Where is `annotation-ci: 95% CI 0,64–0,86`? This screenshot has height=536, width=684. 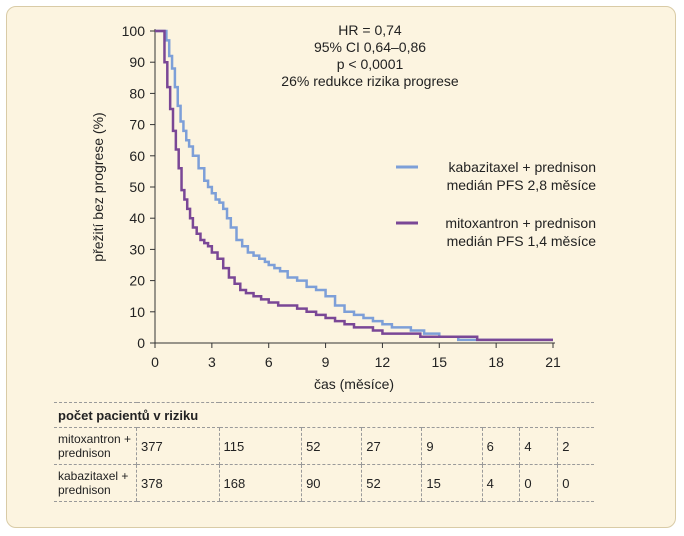
annotation-ci: 95% CI 0,64–0,86 is located at coordinates (370, 47).